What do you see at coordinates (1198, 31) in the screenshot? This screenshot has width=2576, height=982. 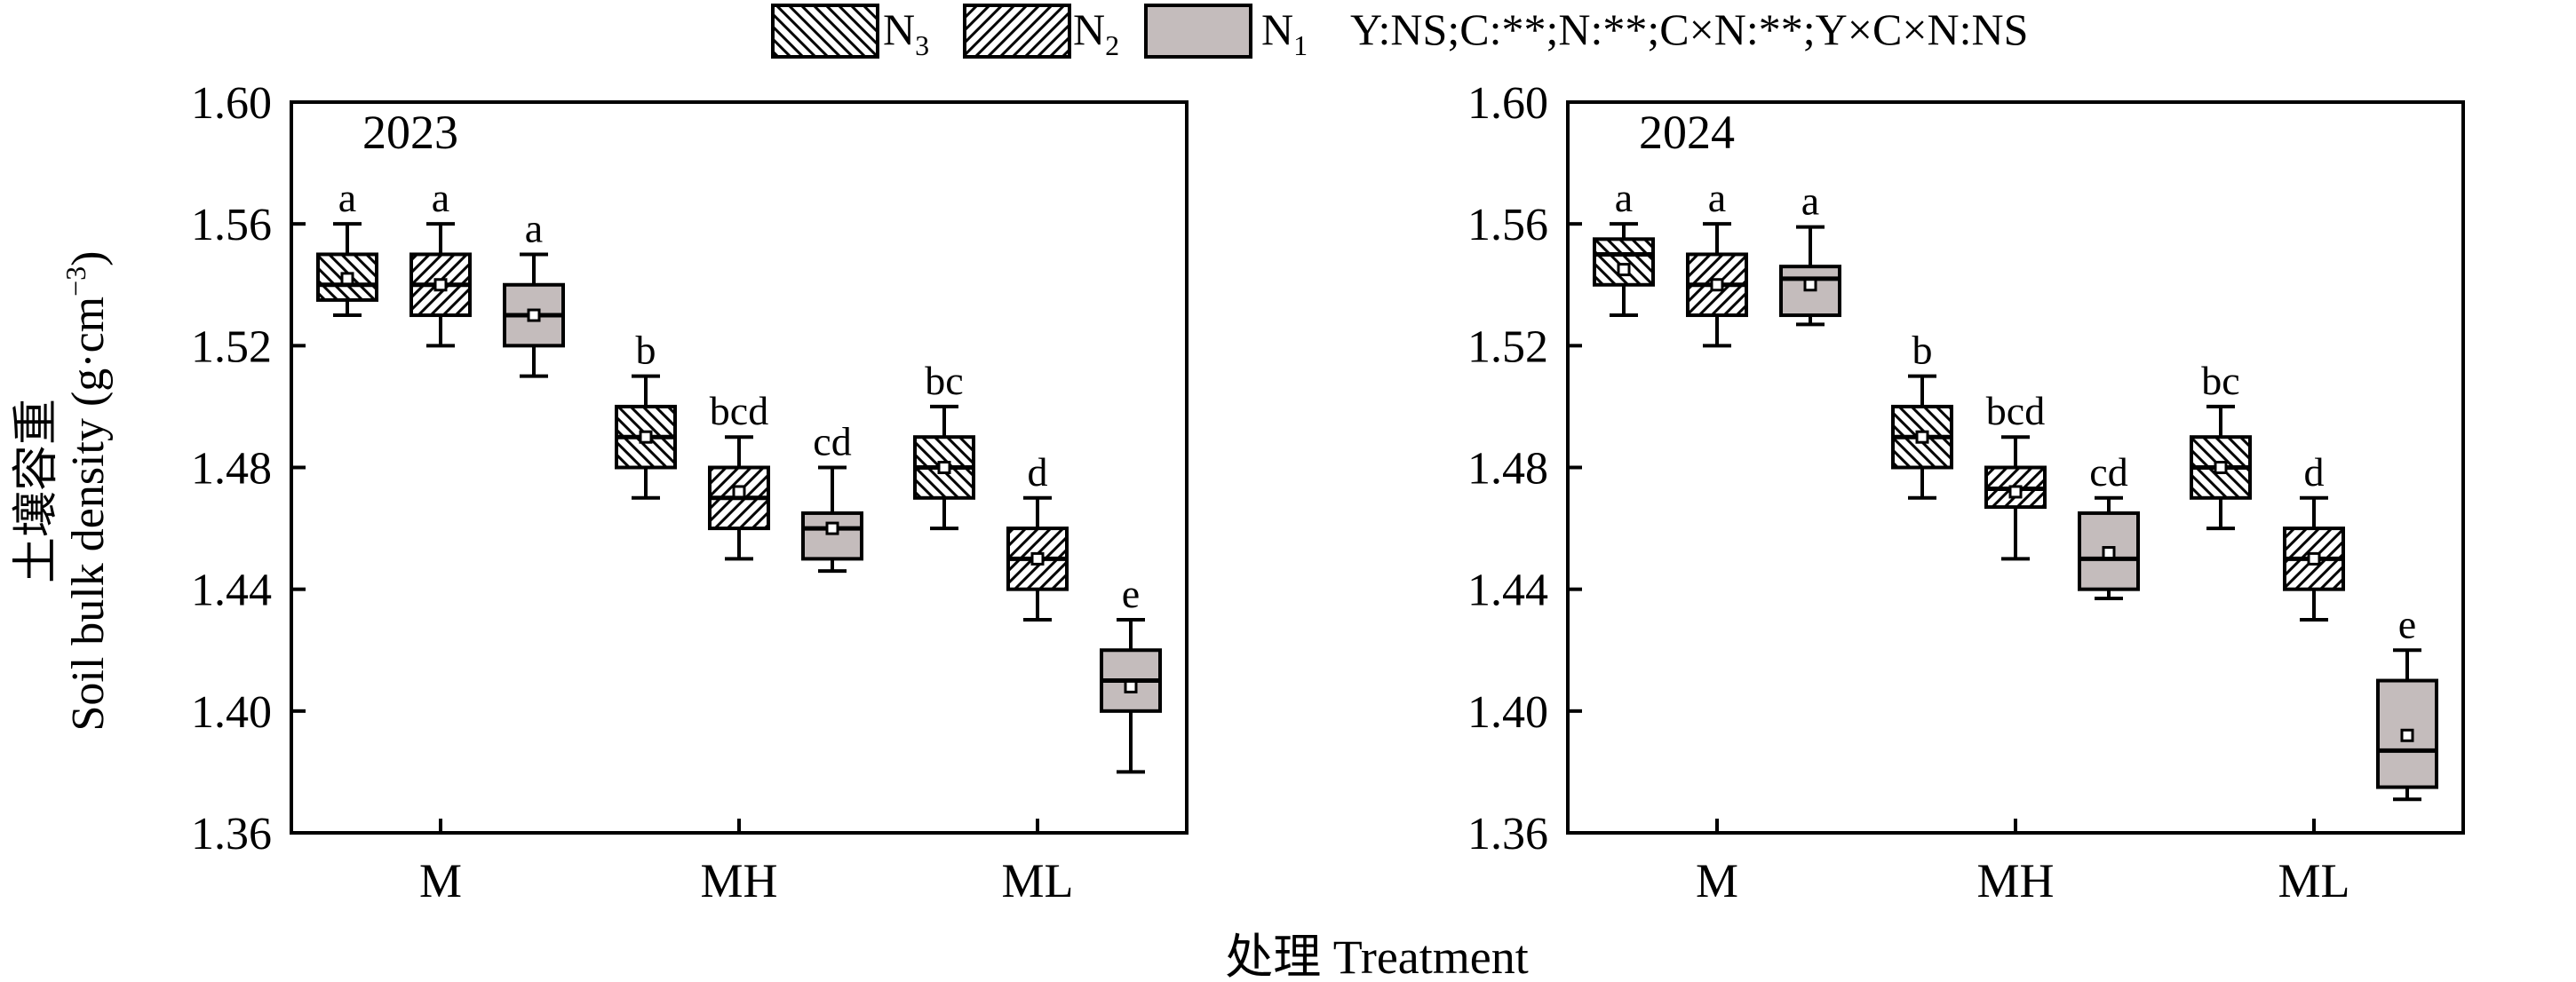 I see `legend-swatch-n1` at bounding box center [1198, 31].